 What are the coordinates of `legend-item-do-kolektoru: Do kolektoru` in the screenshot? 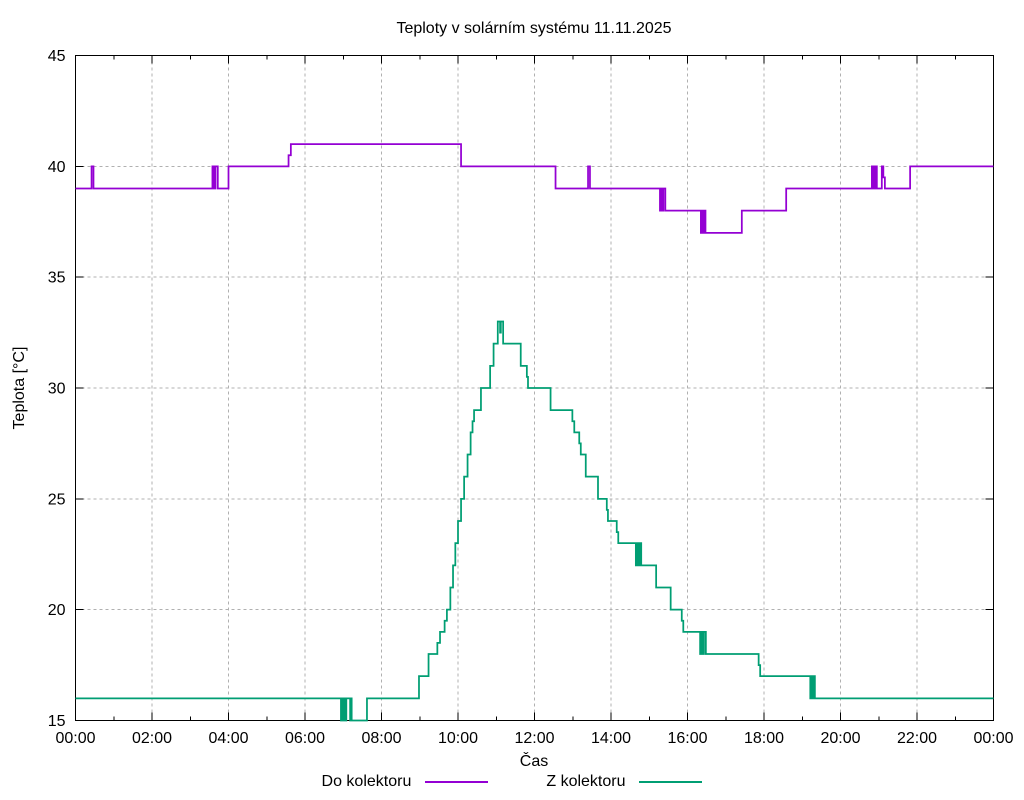 It's located at (405, 782).